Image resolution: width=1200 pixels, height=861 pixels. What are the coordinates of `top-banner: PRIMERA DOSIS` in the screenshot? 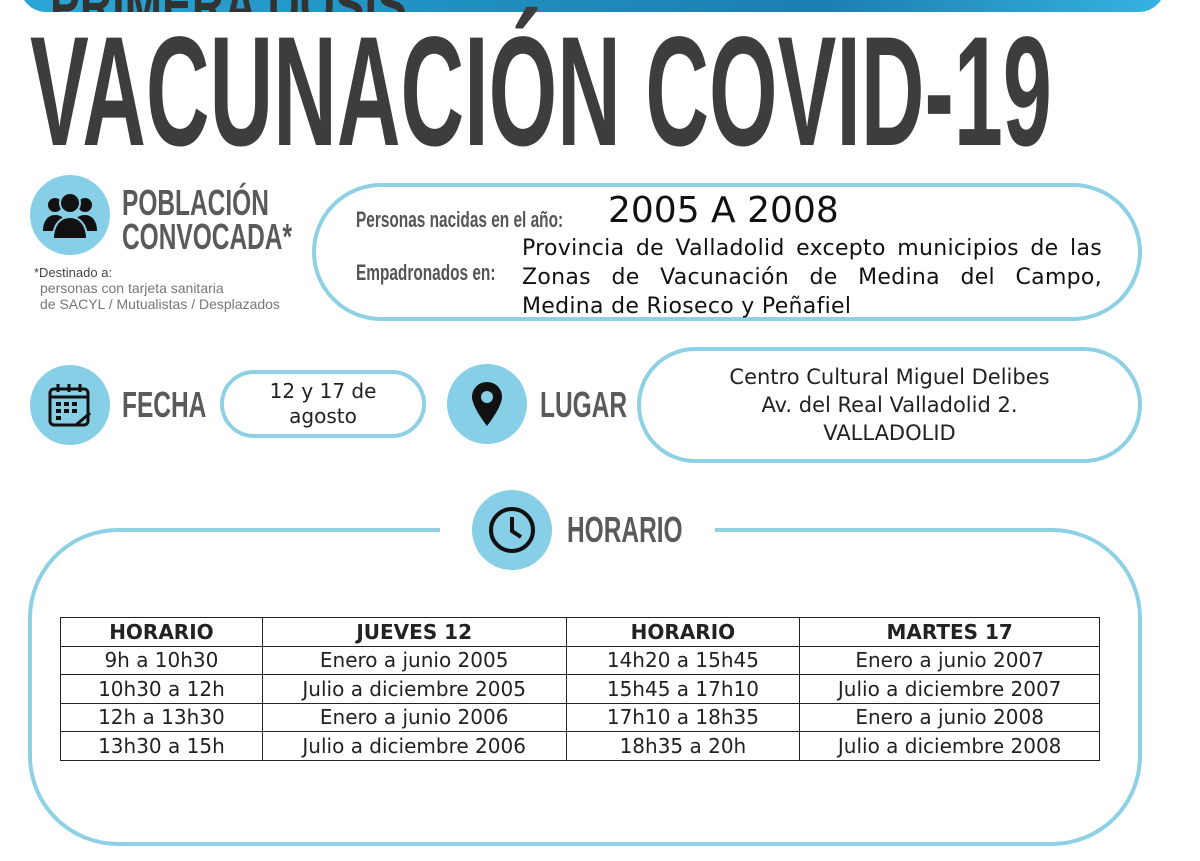 It's located at (592, 6).